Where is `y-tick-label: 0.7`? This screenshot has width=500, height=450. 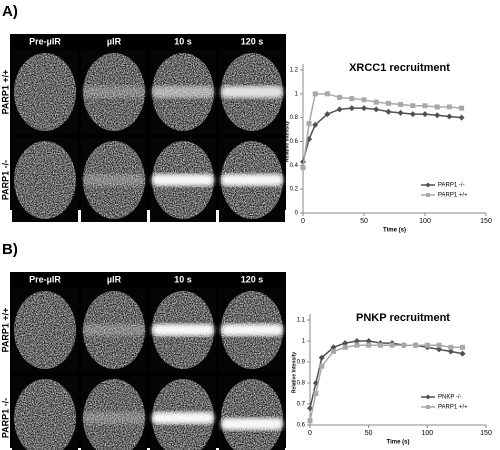 y-tick-label: 0.7 is located at coordinates (301, 405).